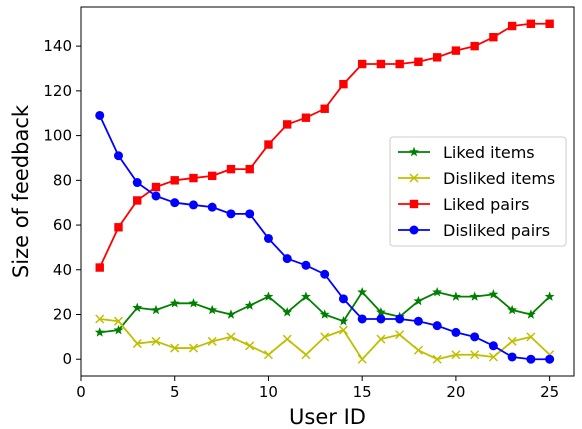 Image resolution: width=582 pixels, height=429 pixels. What do you see at coordinates (327, 417) in the screenshot?
I see `x-axis-label: User ID` at bounding box center [327, 417].